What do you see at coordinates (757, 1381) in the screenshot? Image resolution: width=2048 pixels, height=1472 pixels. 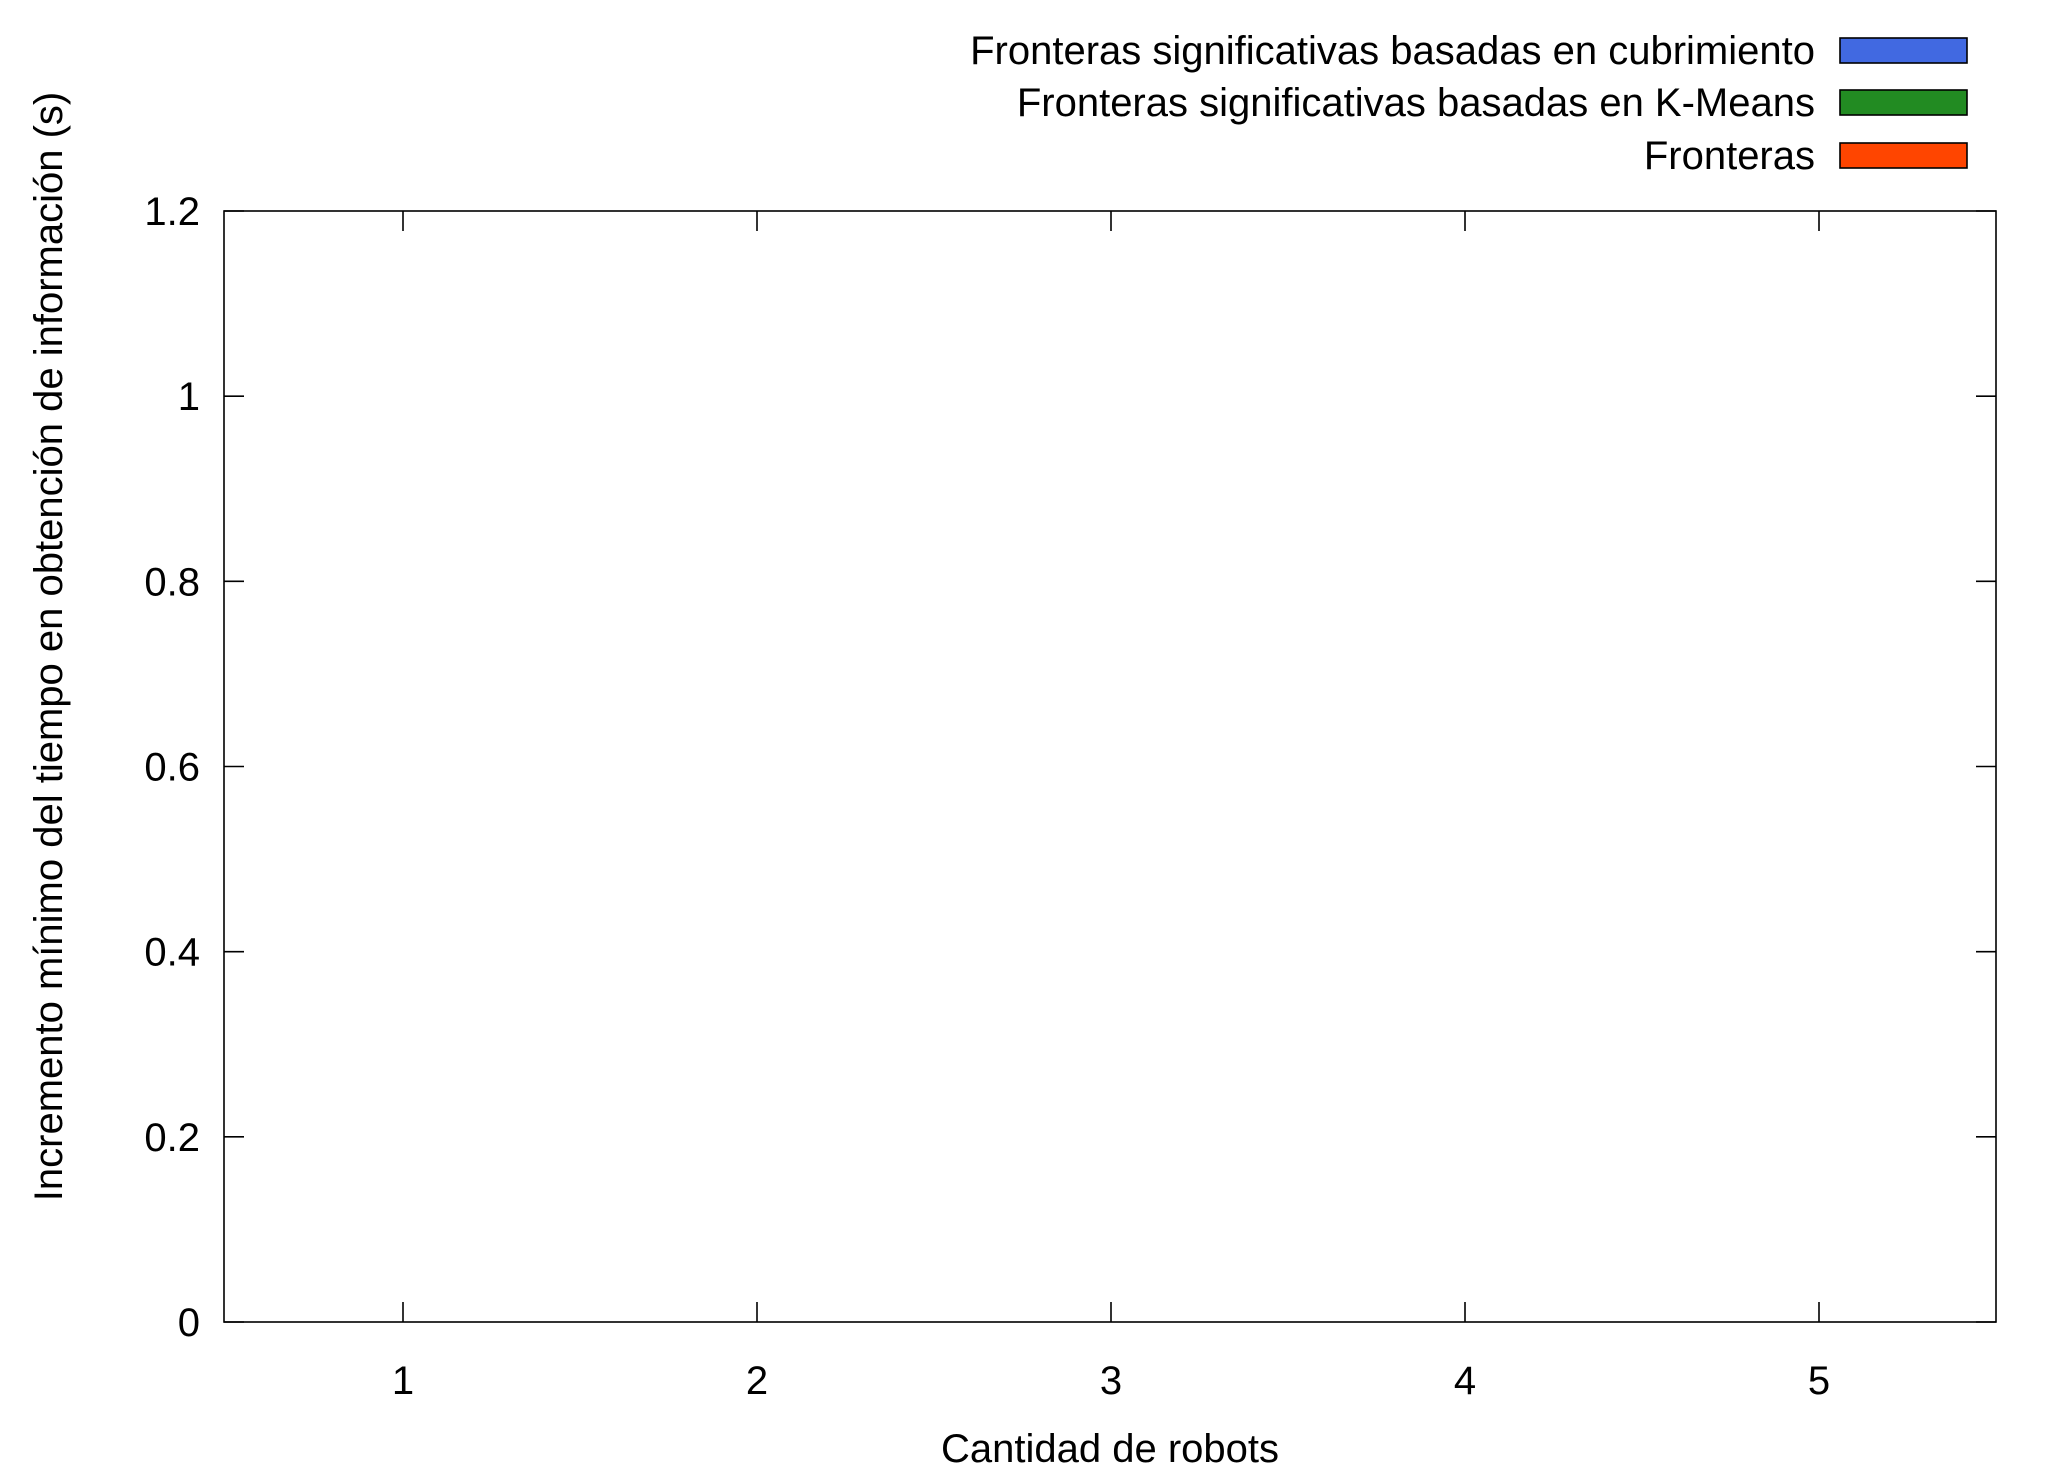 I see `x-tick-label: 2` at bounding box center [757, 1381].